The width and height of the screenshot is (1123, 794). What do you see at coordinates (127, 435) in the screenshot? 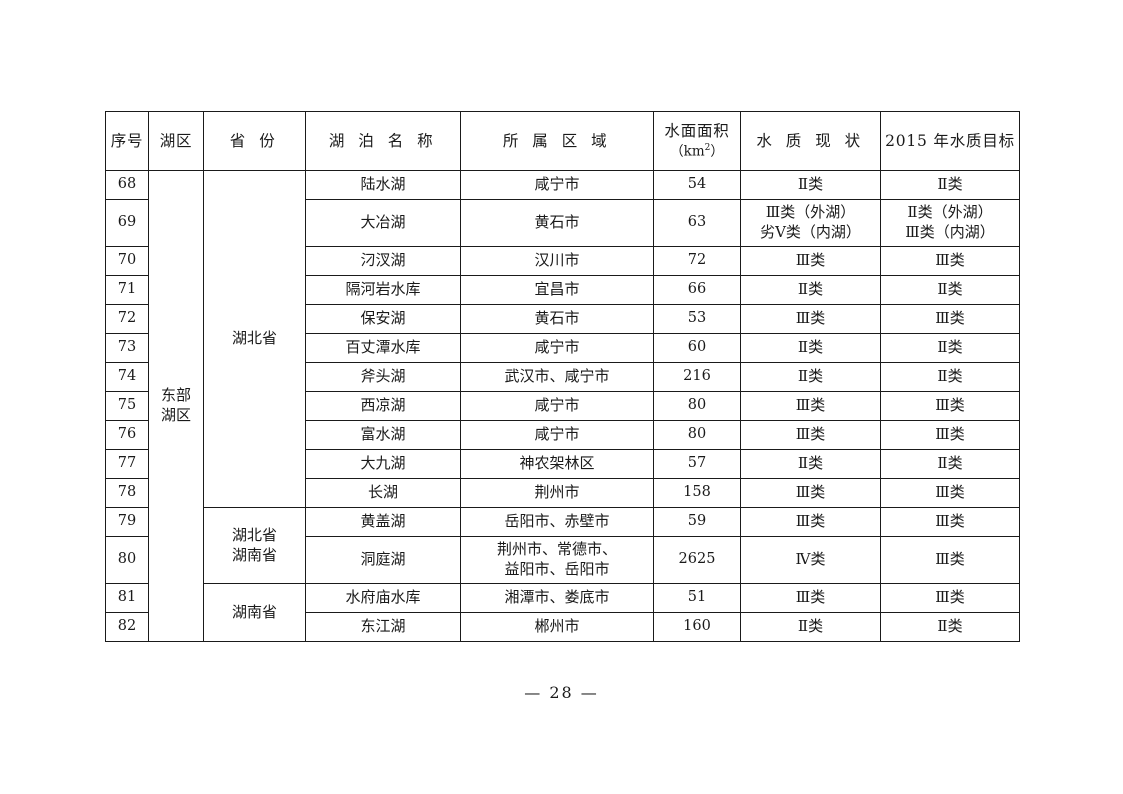
I see `cell-seq: 76` at bounding box center [127, 435].